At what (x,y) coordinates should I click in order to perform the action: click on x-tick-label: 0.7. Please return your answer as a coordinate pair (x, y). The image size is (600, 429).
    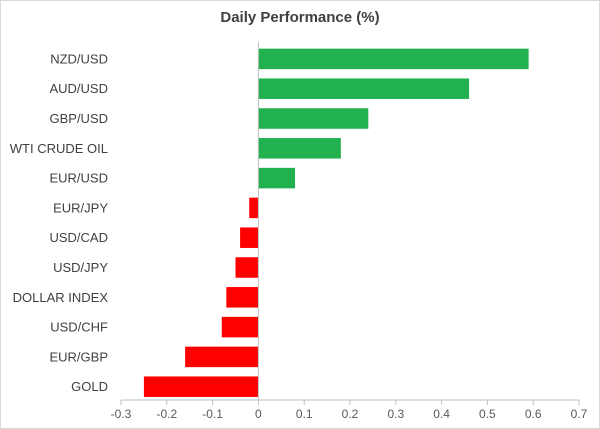
    Looking at the image, I should click on (579, 414).